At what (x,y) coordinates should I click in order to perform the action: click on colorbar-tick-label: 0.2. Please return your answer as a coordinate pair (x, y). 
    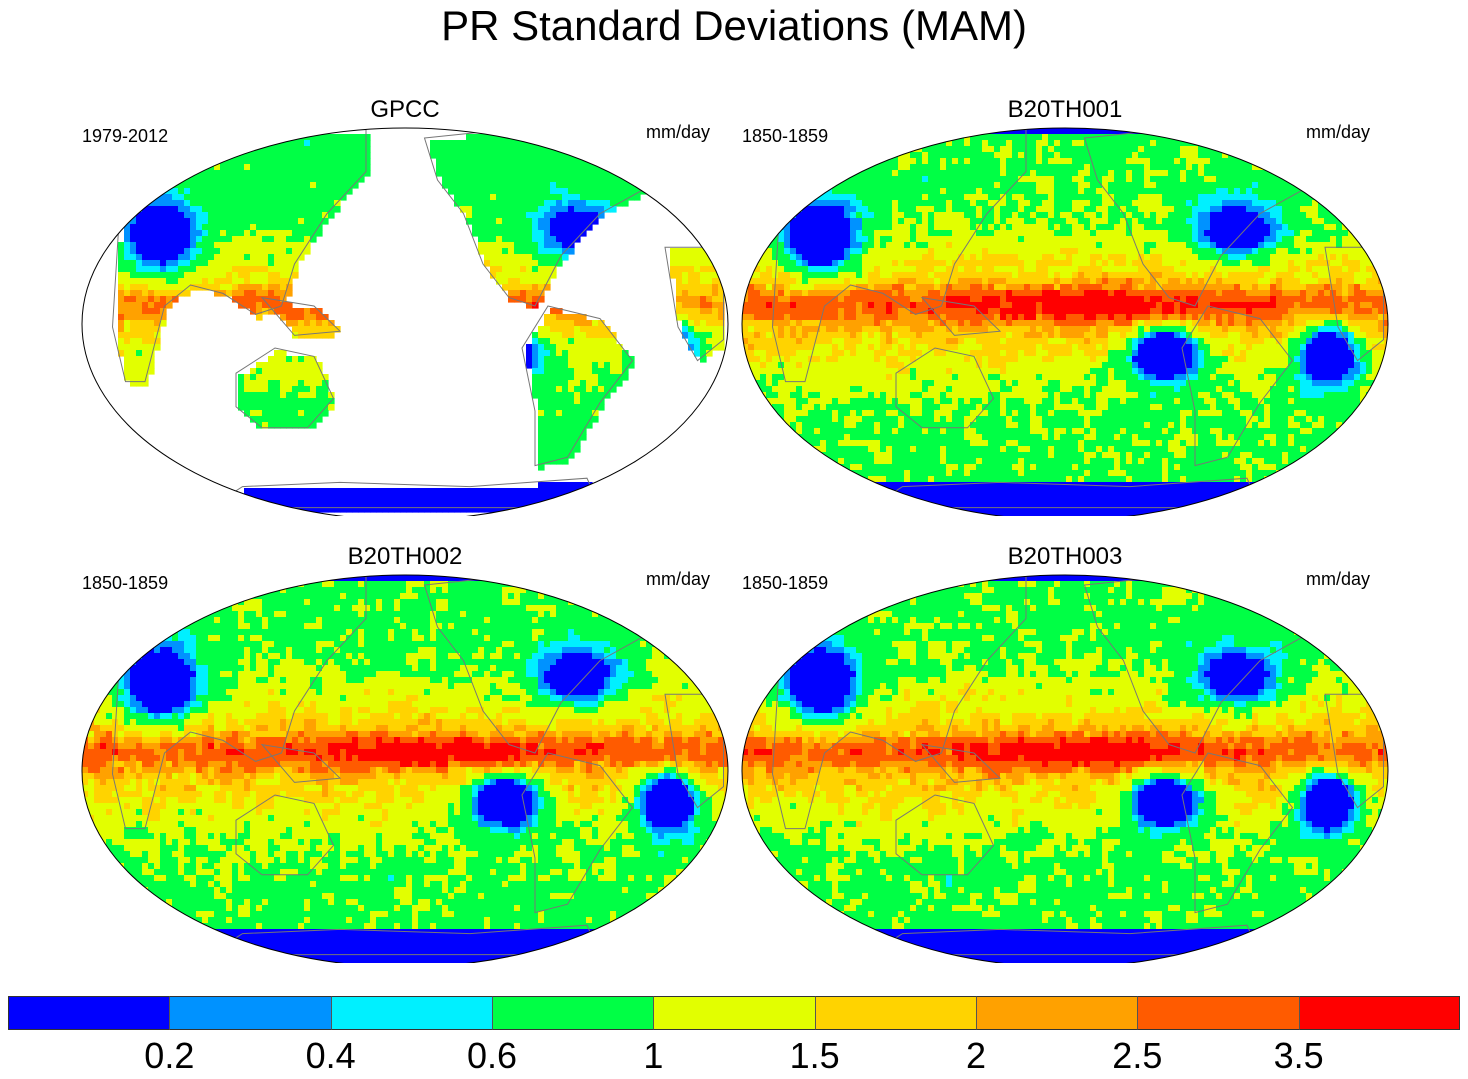
    Looking at the image, I should click on (169, 1056).